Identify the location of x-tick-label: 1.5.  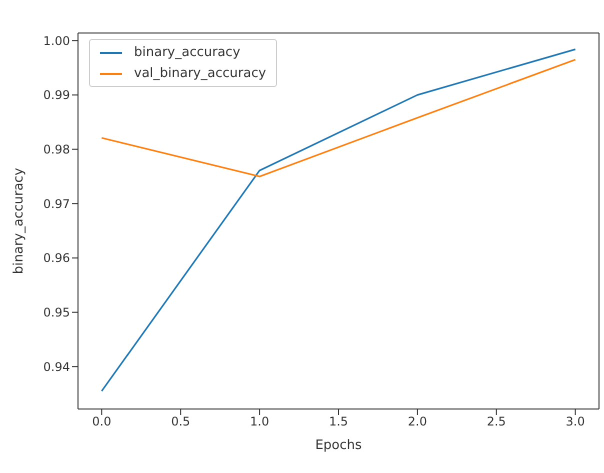
(338, 421).